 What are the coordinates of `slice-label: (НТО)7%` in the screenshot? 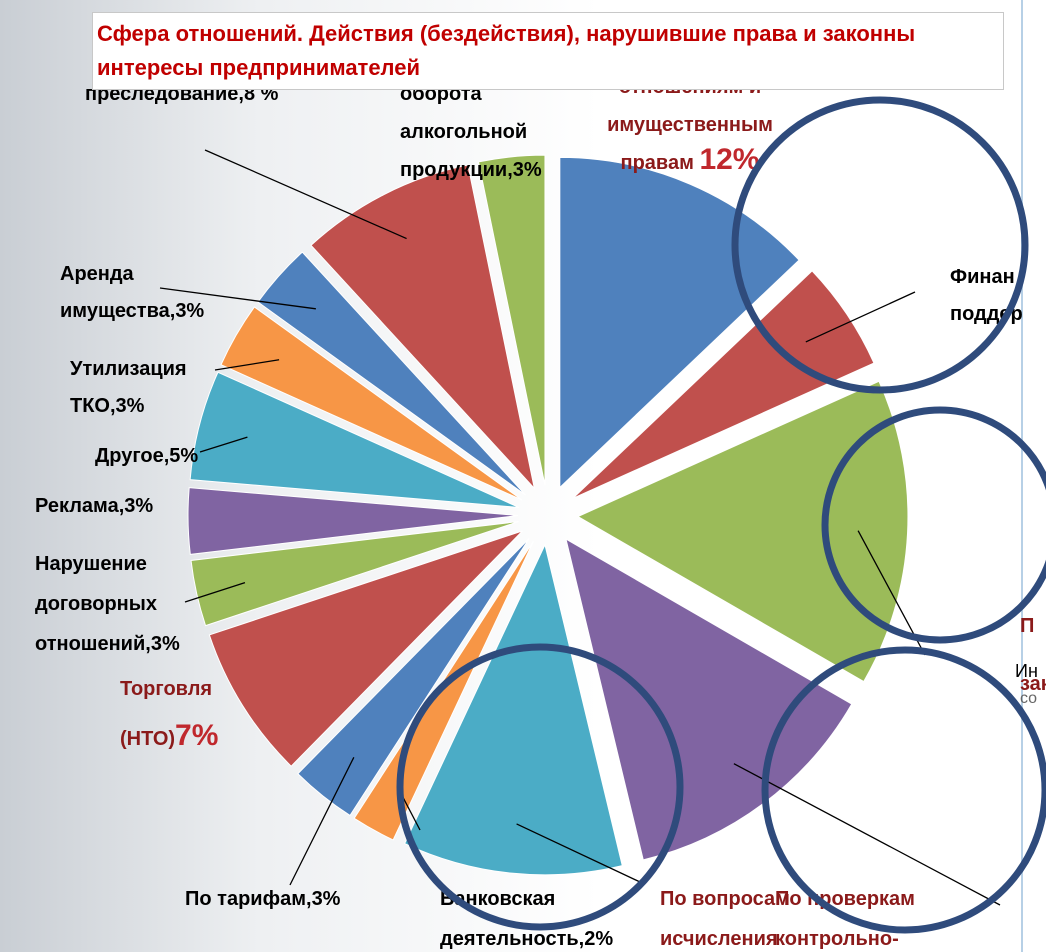 It's located at (169, 735).